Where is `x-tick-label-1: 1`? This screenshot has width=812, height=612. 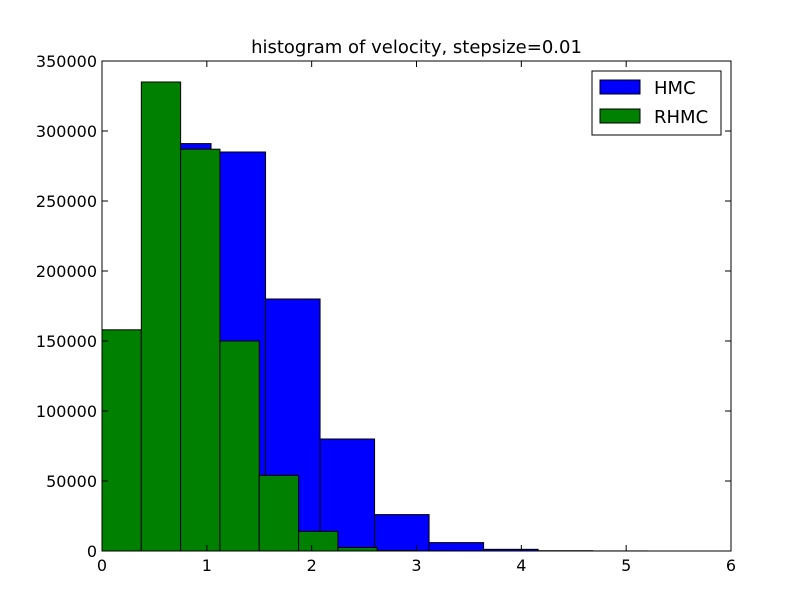 x-tick-label-1: 1 is located at coordinates (207, 565).